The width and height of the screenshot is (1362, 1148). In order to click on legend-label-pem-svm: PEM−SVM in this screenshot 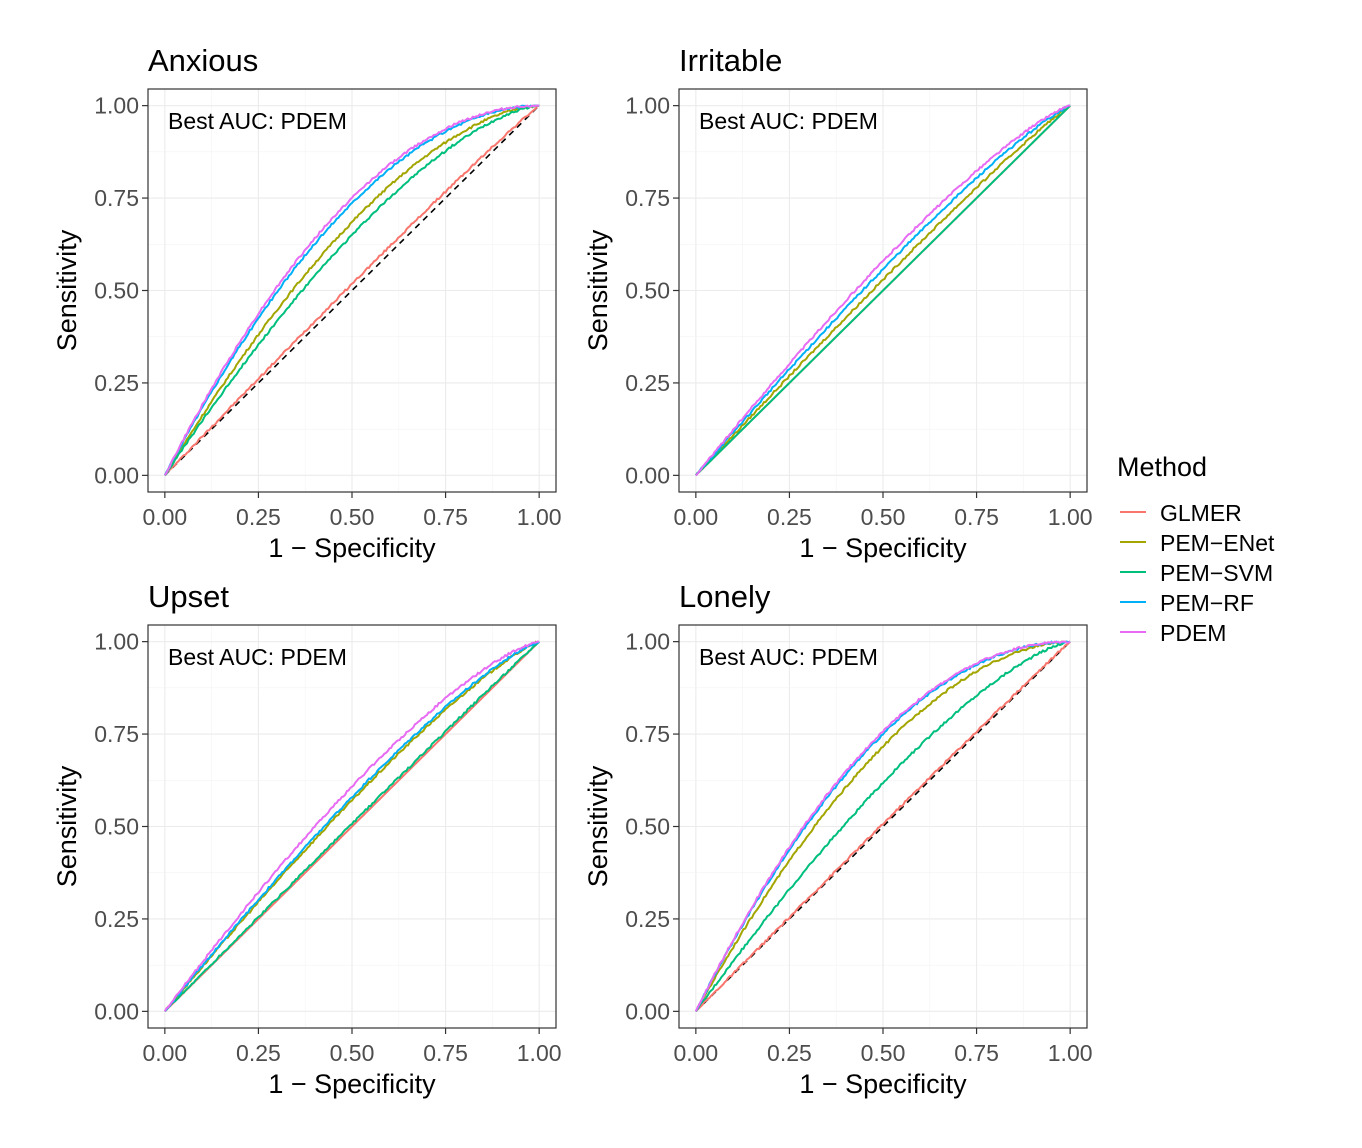, I will do `click(1216, 573)`.